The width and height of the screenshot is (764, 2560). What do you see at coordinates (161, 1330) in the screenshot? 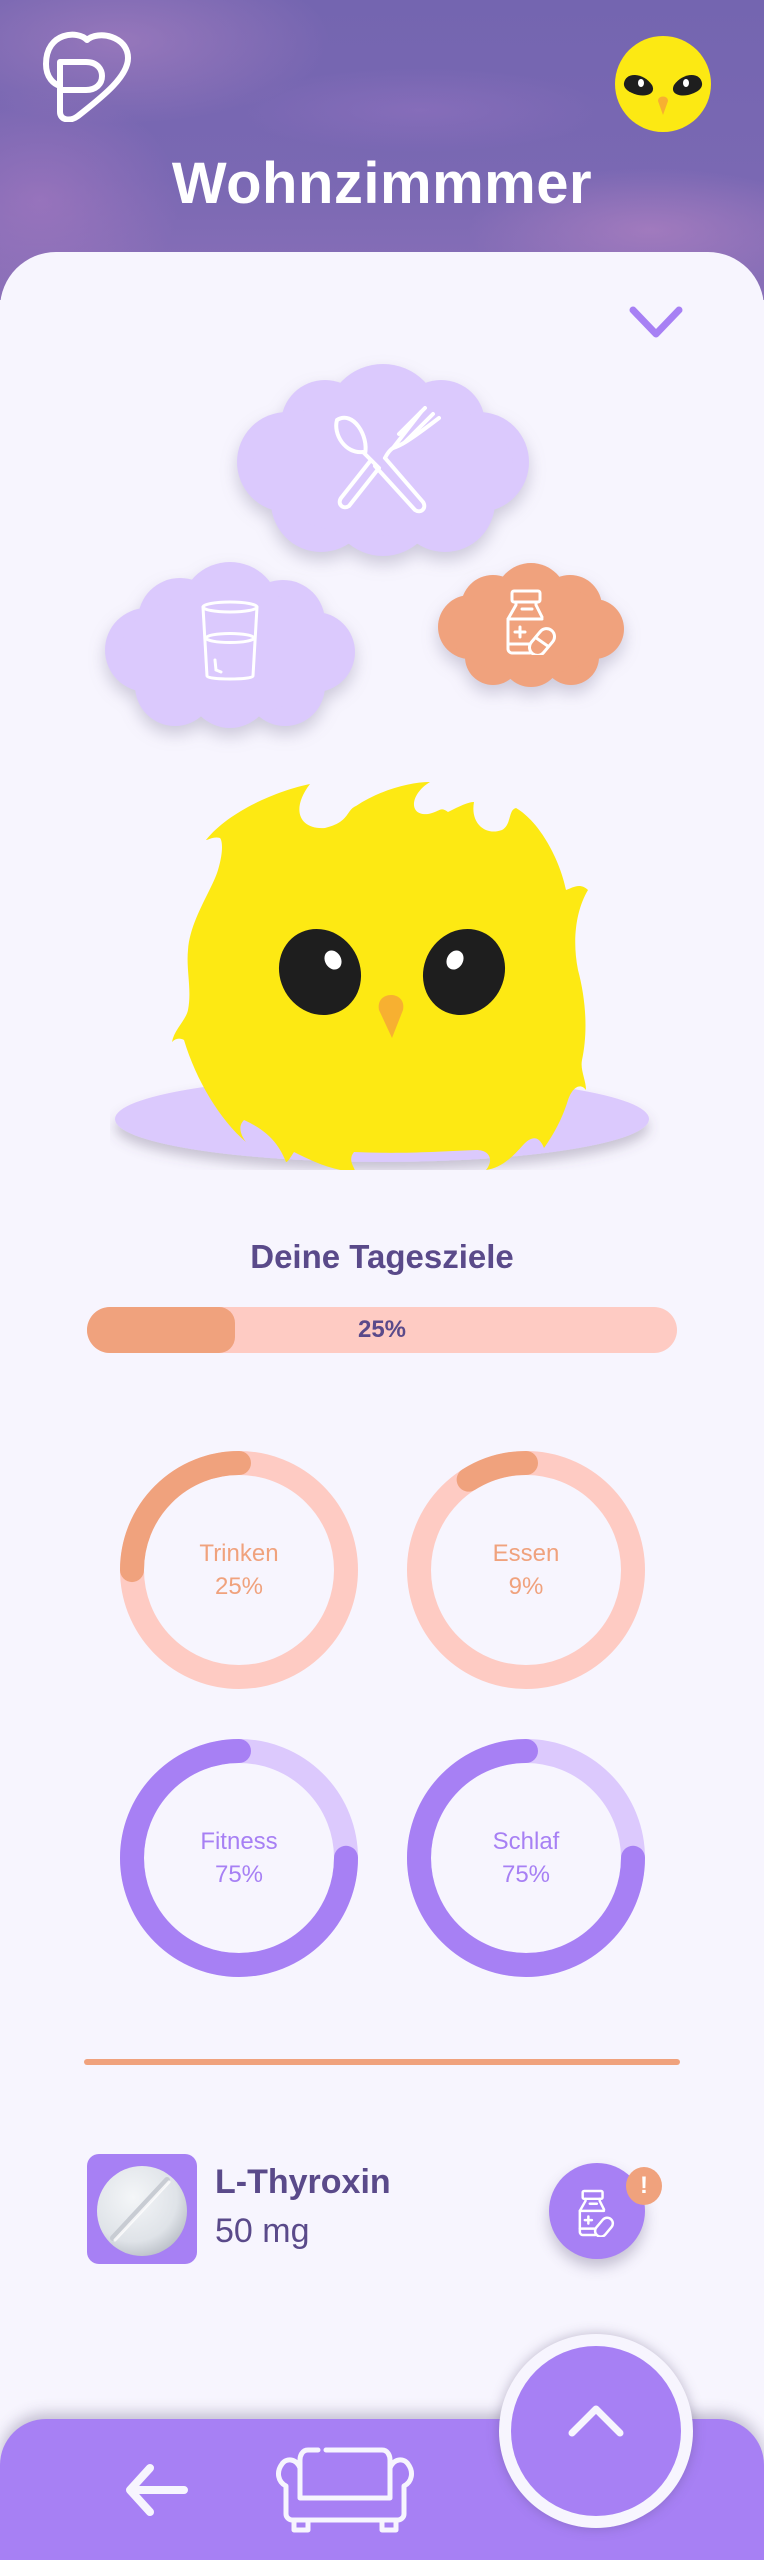
I see `progress-fill` at bounding box center [161, 1330].